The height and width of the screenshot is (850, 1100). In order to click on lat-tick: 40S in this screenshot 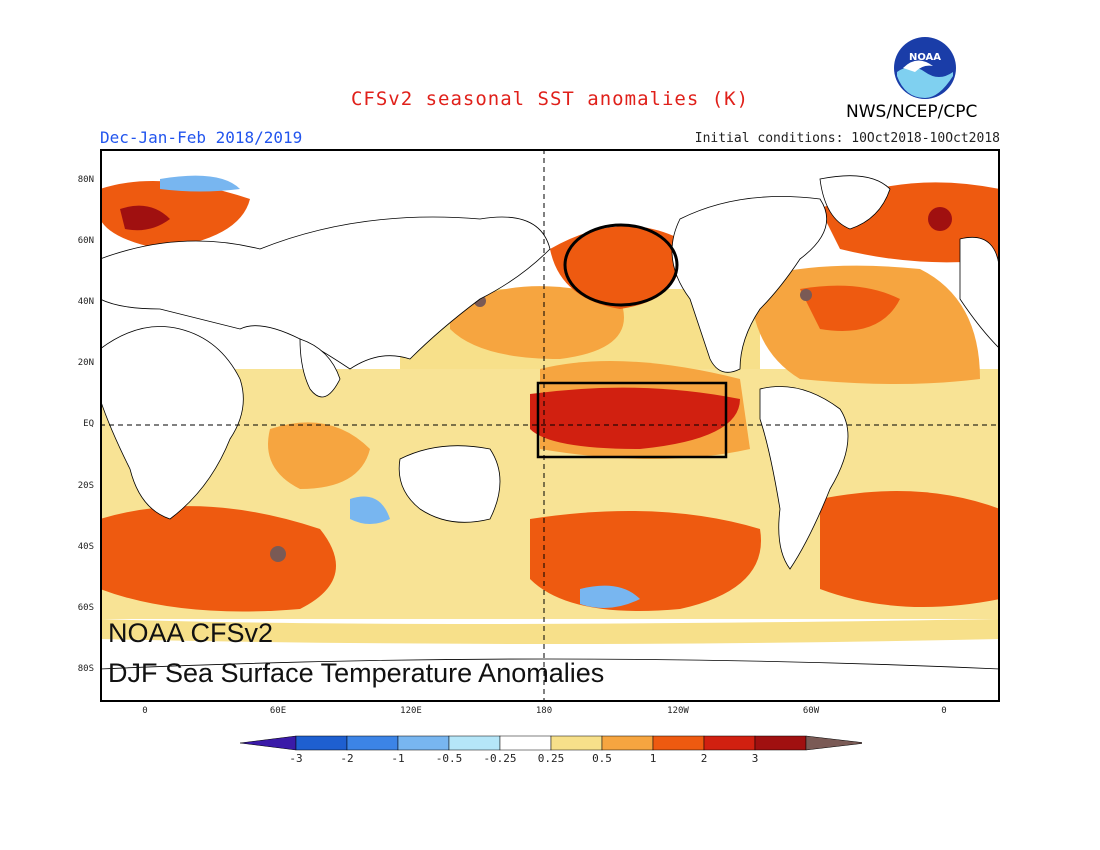, I will do `click(85, 547)`.